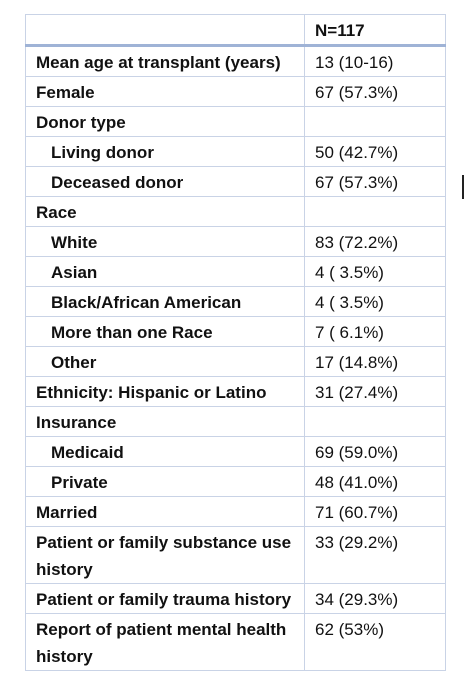 This screenshot has height=697, width=475. What do you see at coordinates (375, 642) in the screenshot?
I see `row-value: 62 (53%)` at bounding box center [375, 642].